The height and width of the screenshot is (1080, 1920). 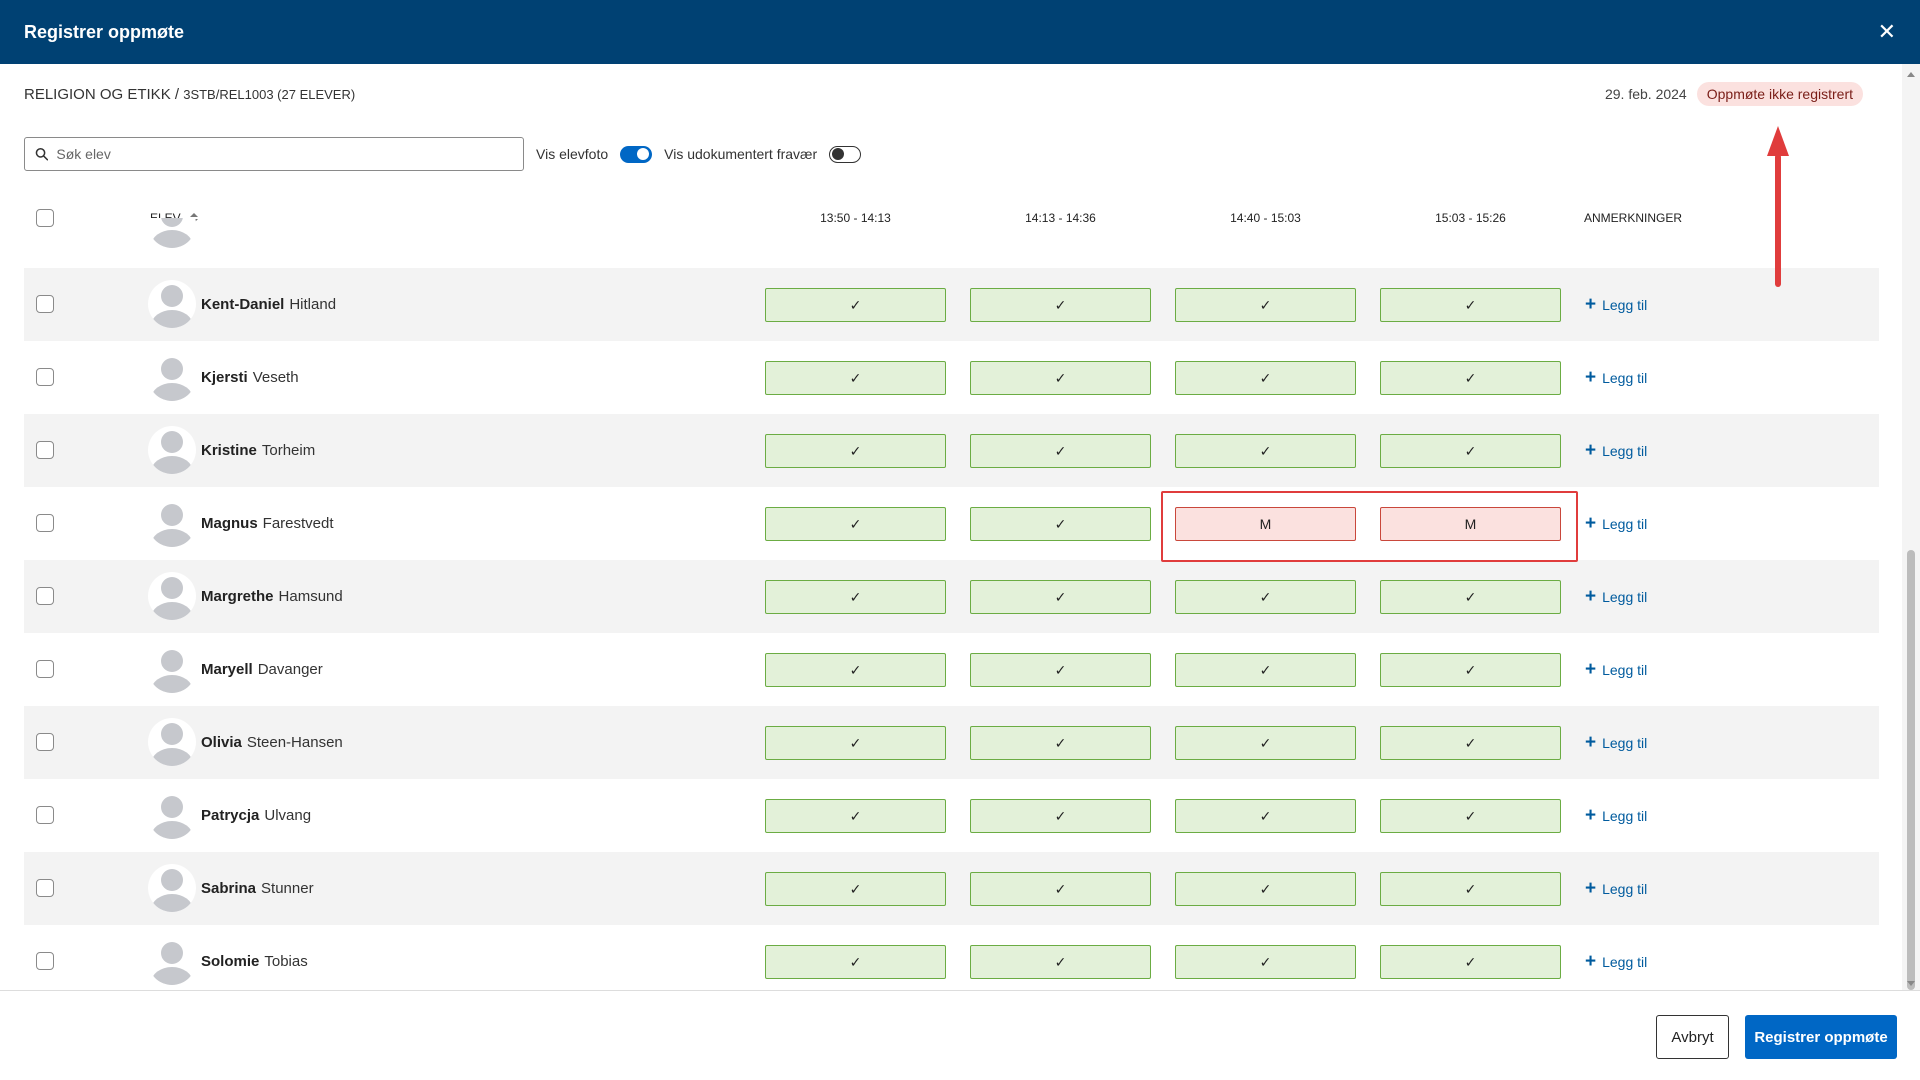 I want to click on register-attendance-button: Registrer oppmøte, so click(x=1821, y=1037).